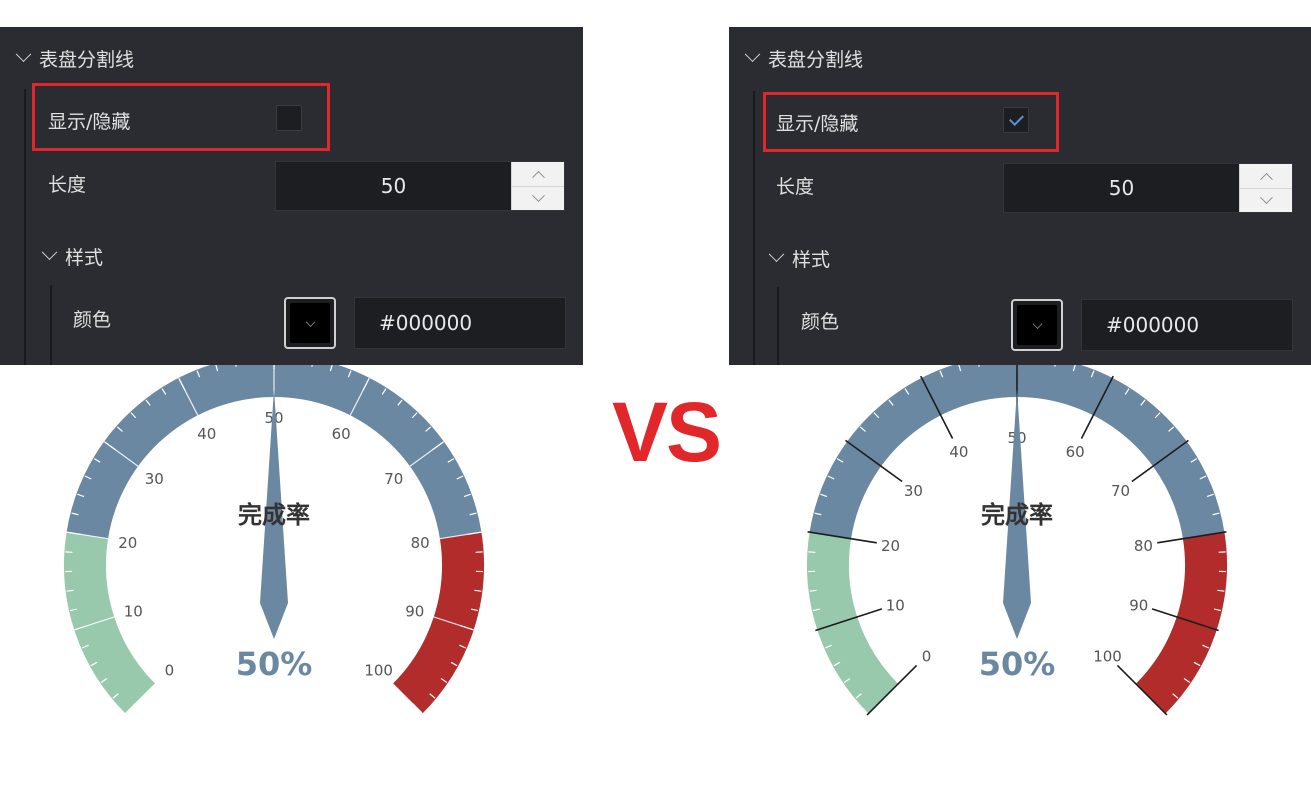  Describe the element at coordinates (811, 260) in the screenshot. I see `style-title: 样式` at that location.